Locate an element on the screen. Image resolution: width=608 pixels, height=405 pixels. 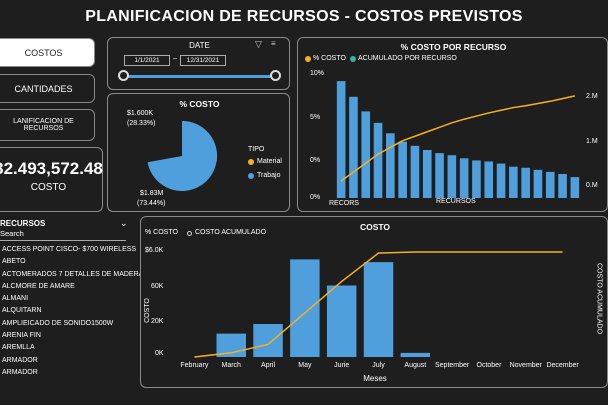
resource-item: ARENIA FIN is located at coordinates (21, 336).